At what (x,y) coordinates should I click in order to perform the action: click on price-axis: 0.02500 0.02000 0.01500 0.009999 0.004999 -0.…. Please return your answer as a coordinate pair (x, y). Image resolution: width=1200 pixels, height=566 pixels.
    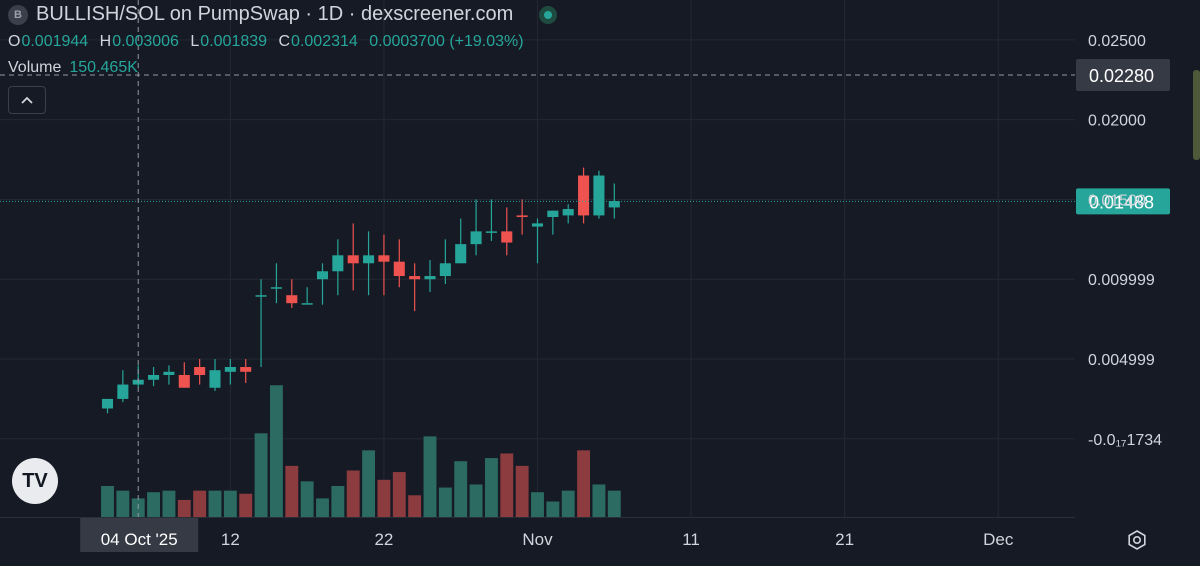
    Looking at the image, I should click on (1125, 241).